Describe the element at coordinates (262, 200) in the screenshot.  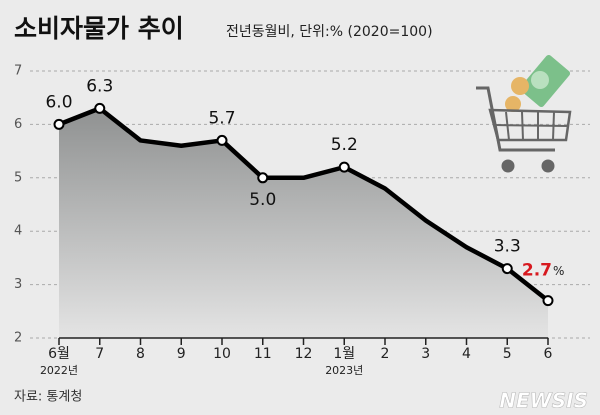
I see `value-label: 5.0` at that location.